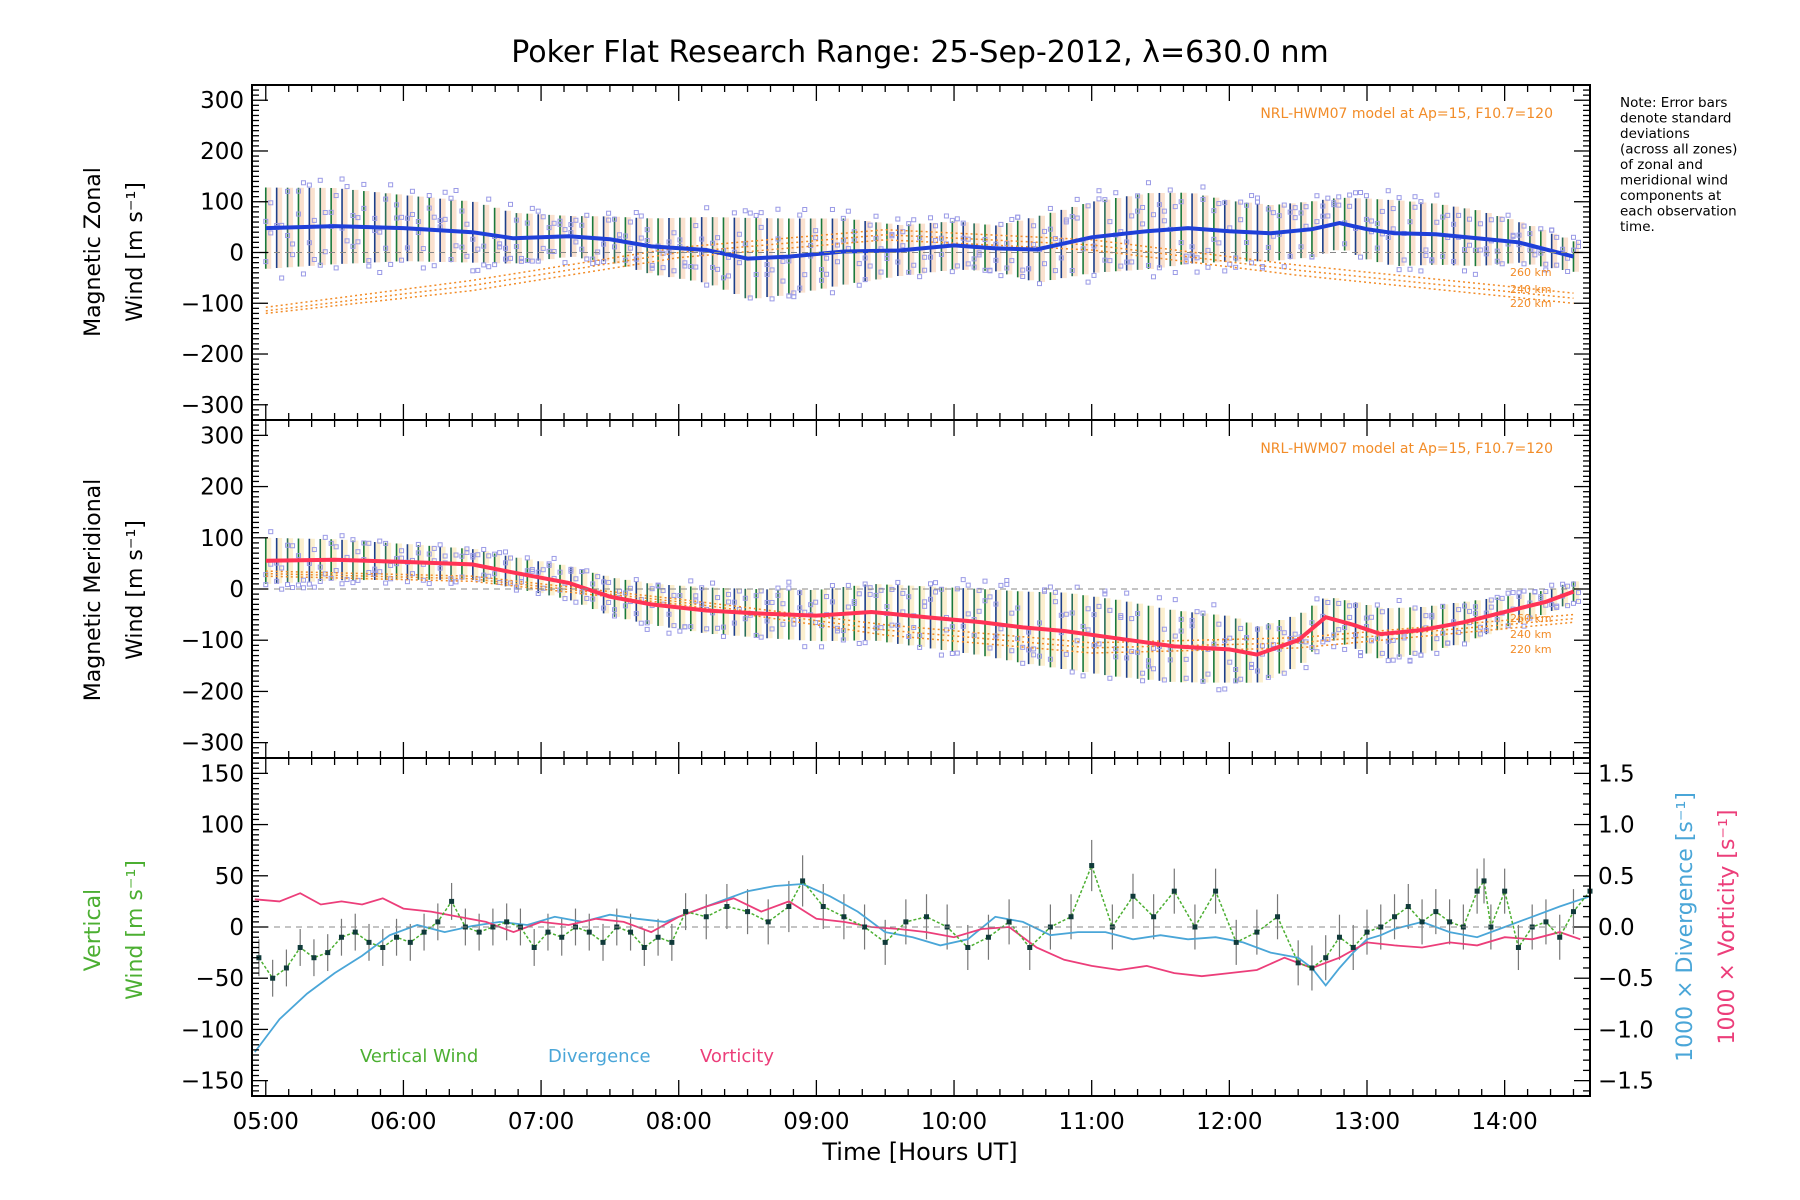 The height and width of the screenshot is (1200, 1800). Describe the element at coordinates (1678, 150) in the screenshot. I see `note-line: (across all zones)` at that location.